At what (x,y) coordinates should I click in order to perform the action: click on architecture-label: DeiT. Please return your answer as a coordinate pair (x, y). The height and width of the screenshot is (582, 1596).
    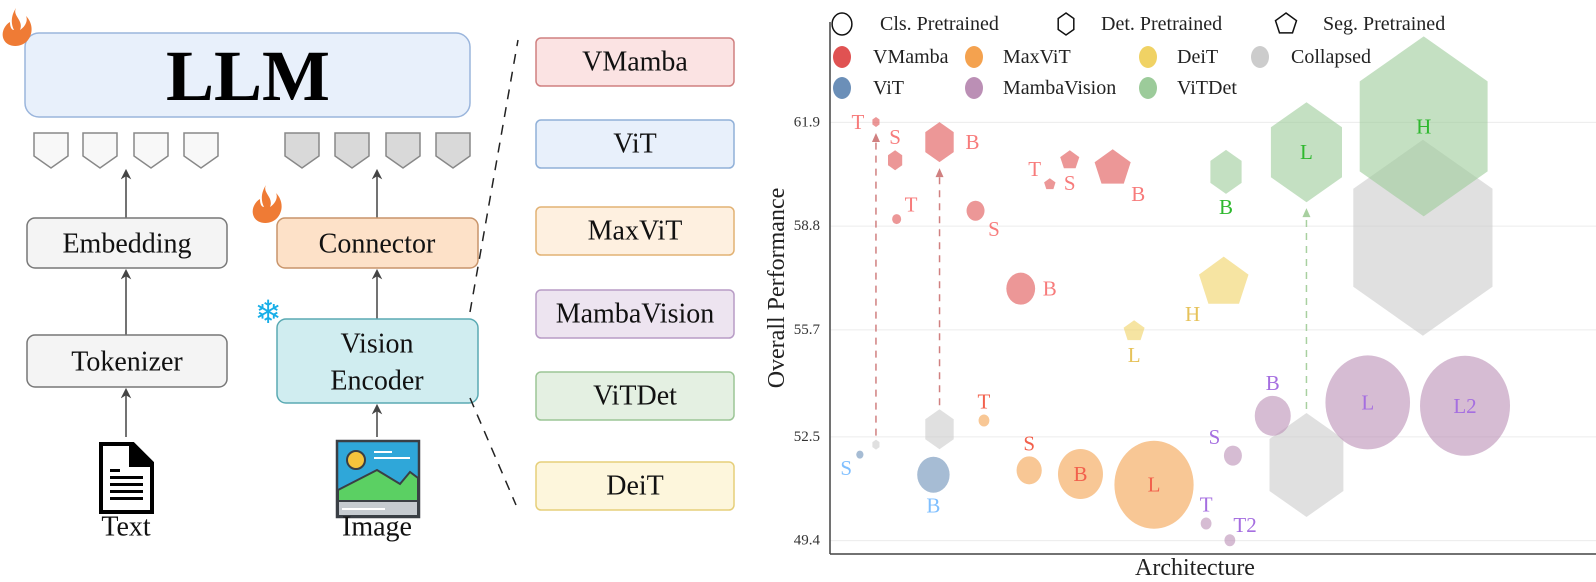
    Looking at the image, I should click on (635, 486).